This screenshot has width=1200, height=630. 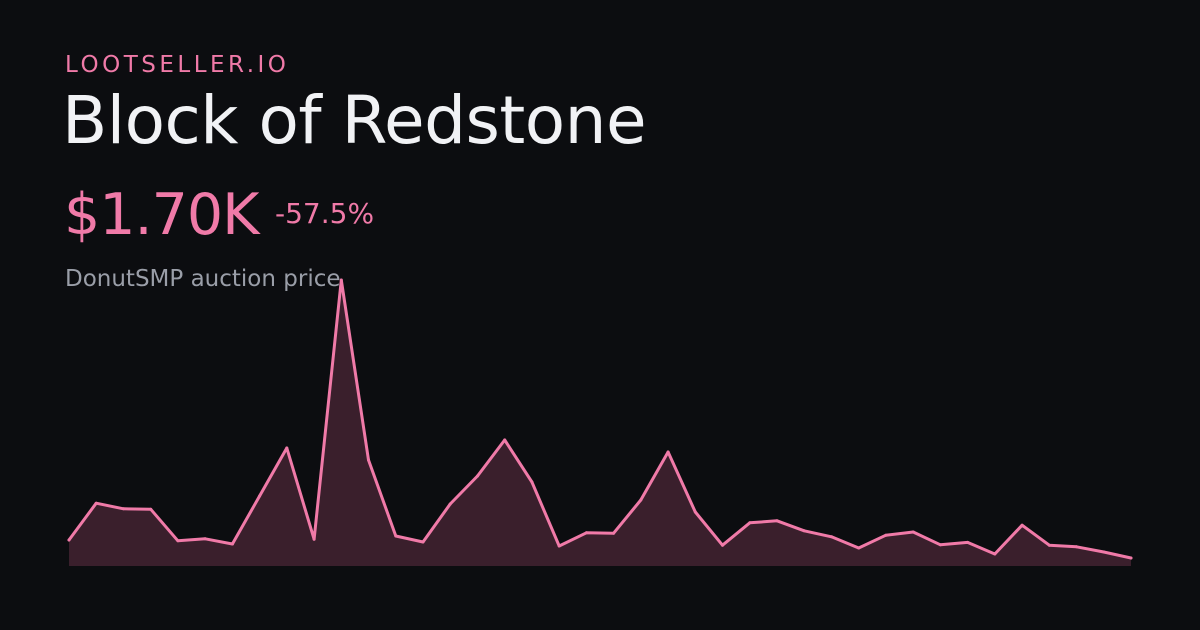 What do you see at coordinates (177, 65) in the screenshot?
I see `brand-label: LOOTSELLER.IO` at bounding box center [177, 65].